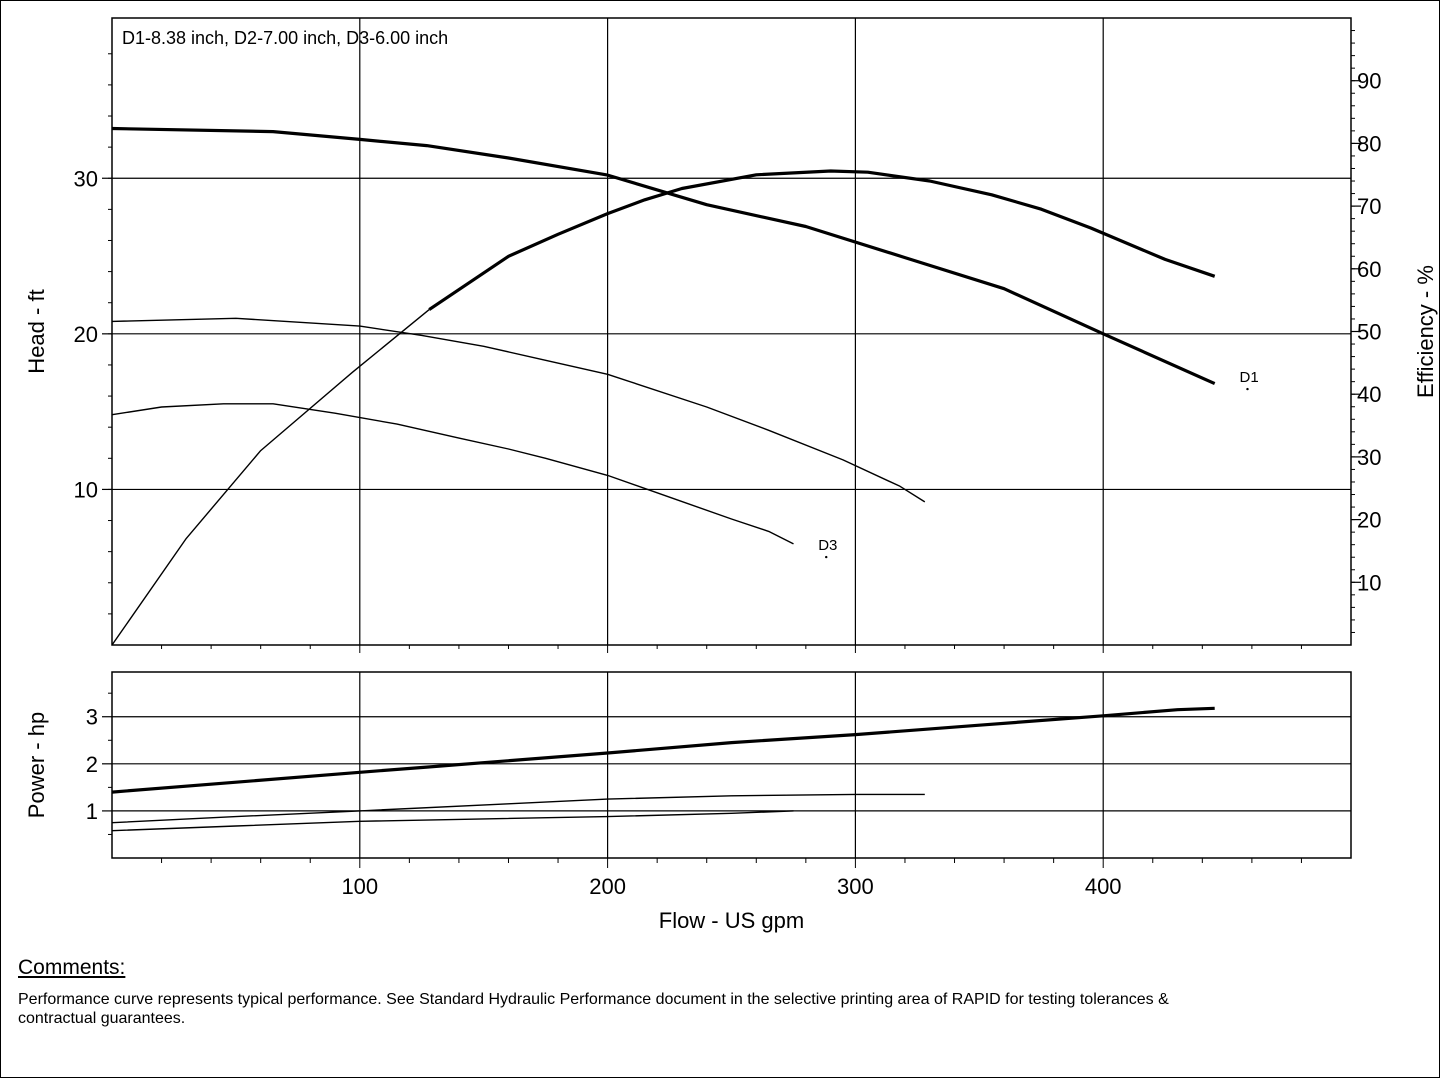 Image resolution: width=1440 pixels, height=1078 pixels. What do you see at coordinates (1369, 206) in the screenshot?
I see `efficiency-tick-label: 70` at bounding box center [1369, 206].